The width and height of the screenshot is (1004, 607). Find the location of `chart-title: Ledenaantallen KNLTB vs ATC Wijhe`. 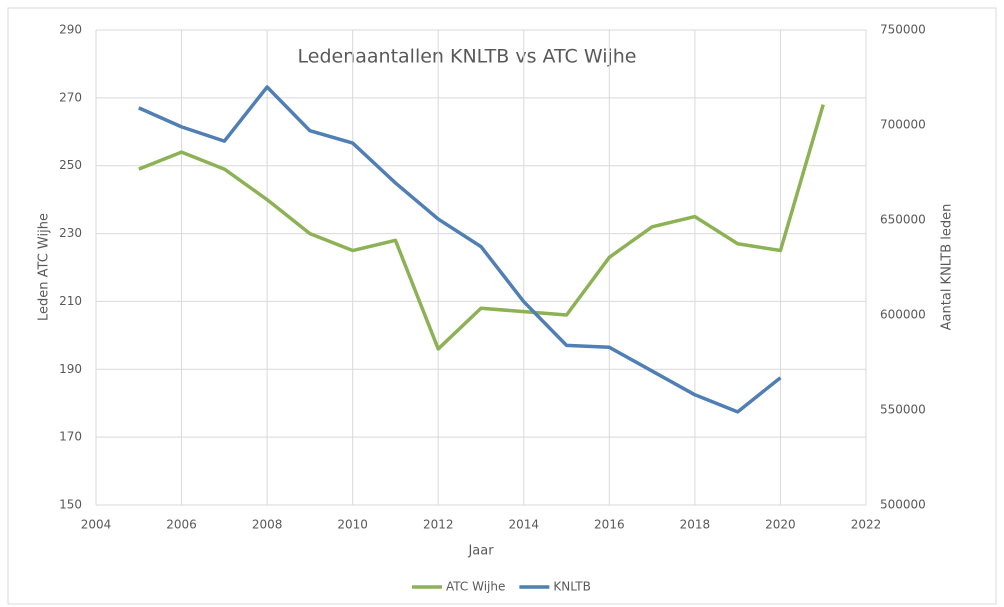

chart-title: Ledenaantallen KNLTB vs ATC Wijhe is located at coordinates (467, 57).